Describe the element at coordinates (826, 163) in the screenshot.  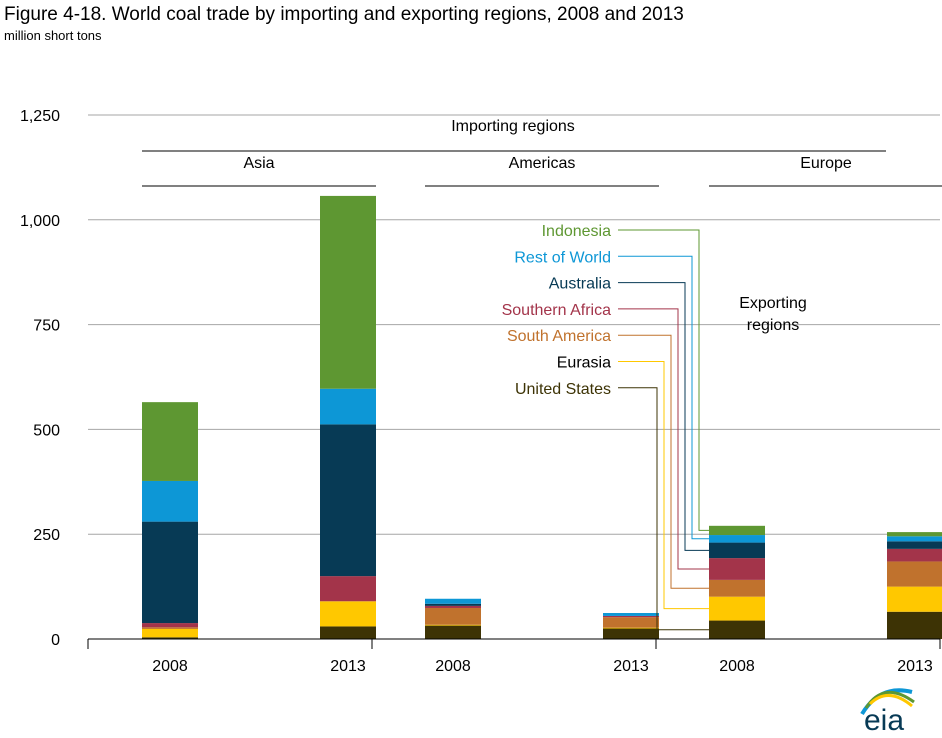
I see `group-label-europe: Europe` at that location.